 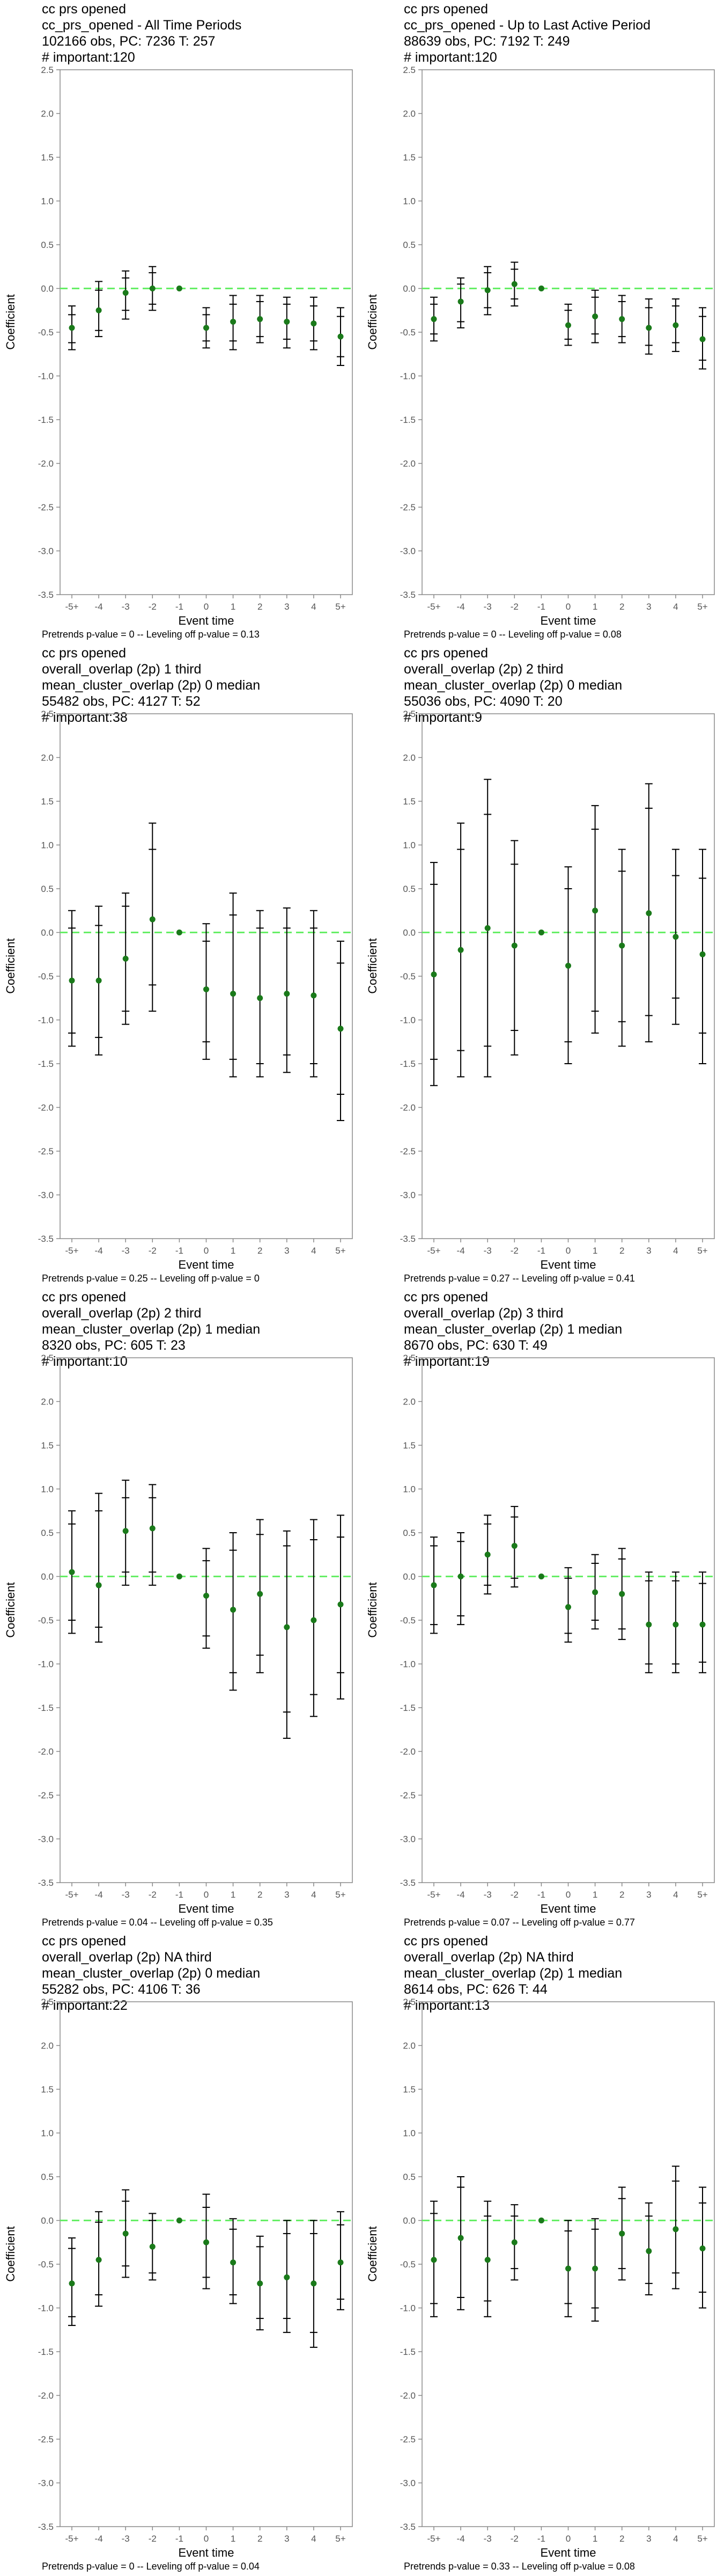 I want to click on chart-title-line: 8320 obs, PC: 605 T: 23, so click(x=114, y=1345).